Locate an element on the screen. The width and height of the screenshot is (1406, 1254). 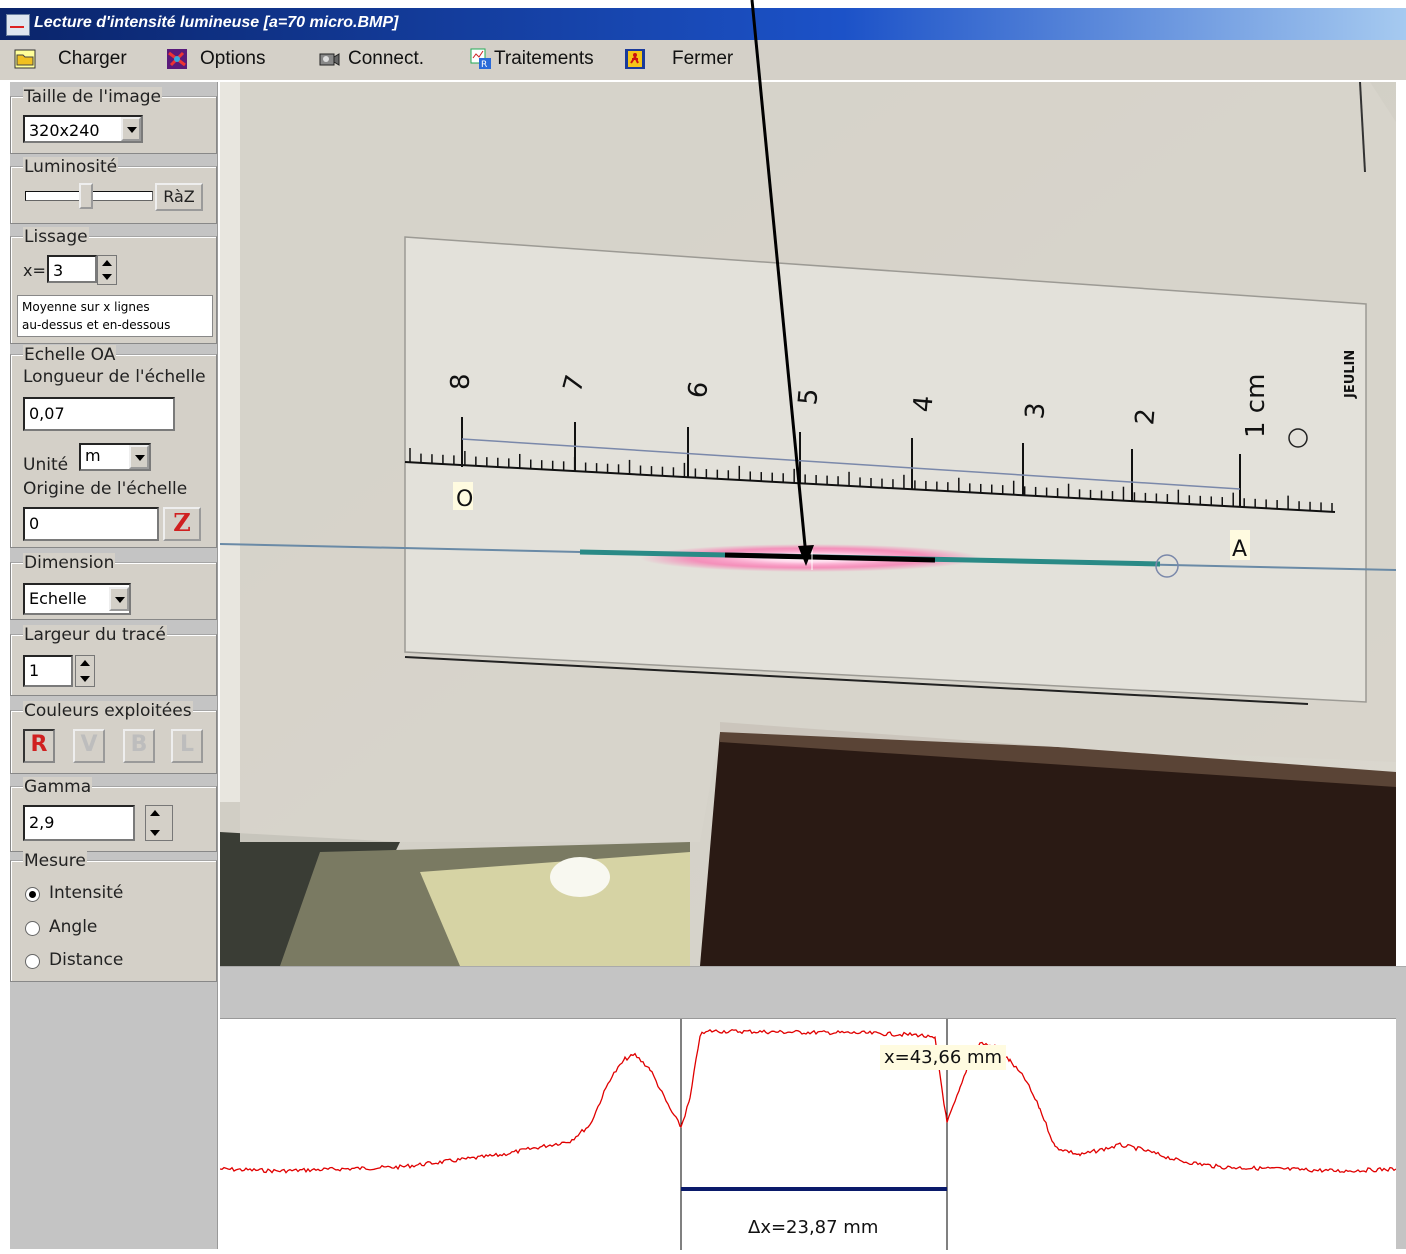
color-r-label: R is located at coordinates (39, 744).